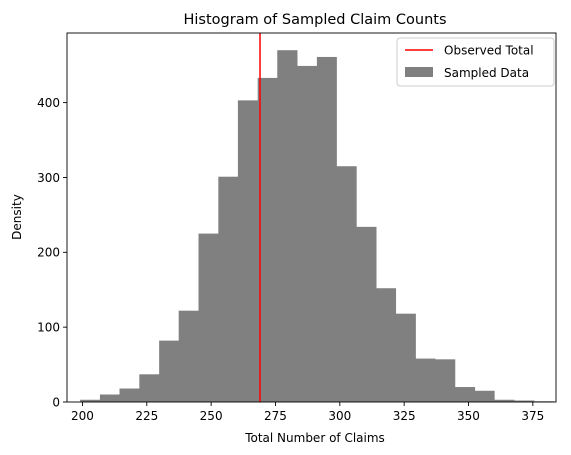 The width and height of the screenshot is (571, 455). I want to click on y-tick-label: 200, so click(48, 253).